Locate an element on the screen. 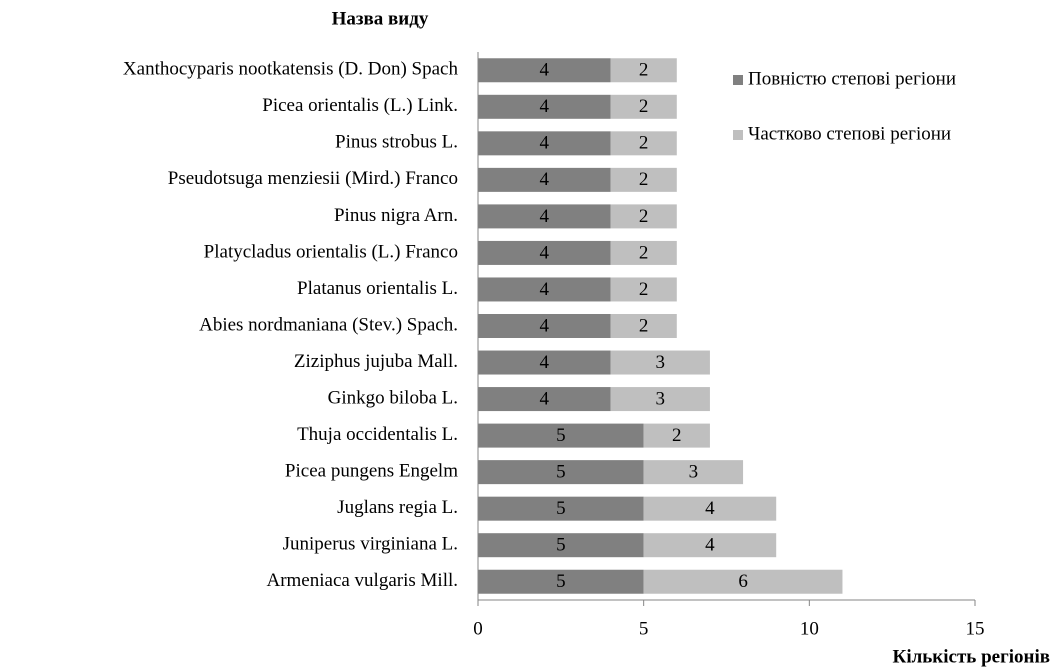 The width and height of the screenshot is (1054, 670). y-tick-label: Platanus orientalis L. is located at coordinates (377, 288).